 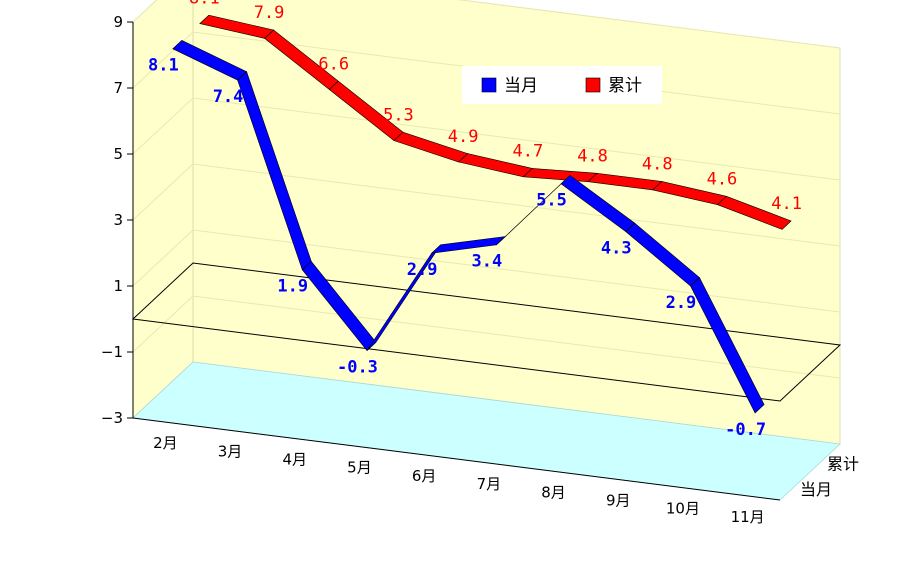 I want to click on x-tick-label: 7月, so click(x=489, y=484).